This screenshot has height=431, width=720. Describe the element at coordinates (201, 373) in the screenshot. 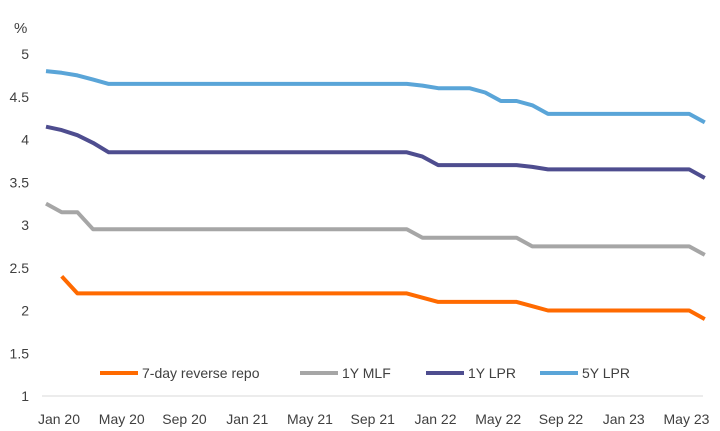

I see `legend-label: 7-day reverse repo` at that location.